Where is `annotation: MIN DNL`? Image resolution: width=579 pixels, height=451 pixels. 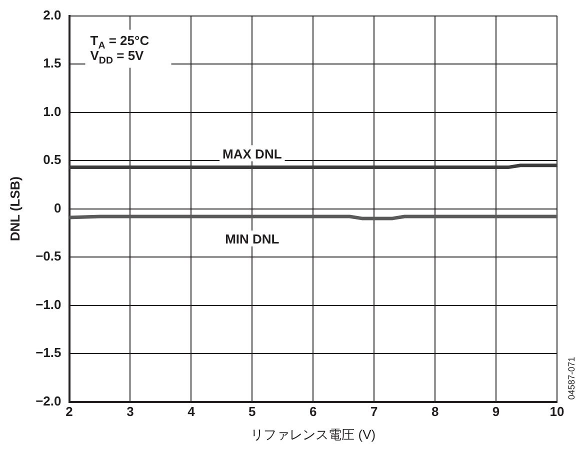
annotation: MIN DNL is located at coordinates (252, 239).